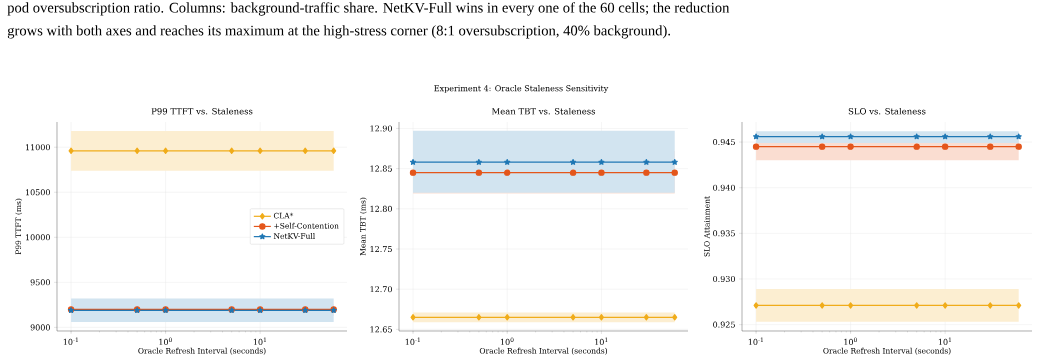 This screenshot has height=364, width=1041. I want to click on y-tick-label: 0.930, so click(724, 278).